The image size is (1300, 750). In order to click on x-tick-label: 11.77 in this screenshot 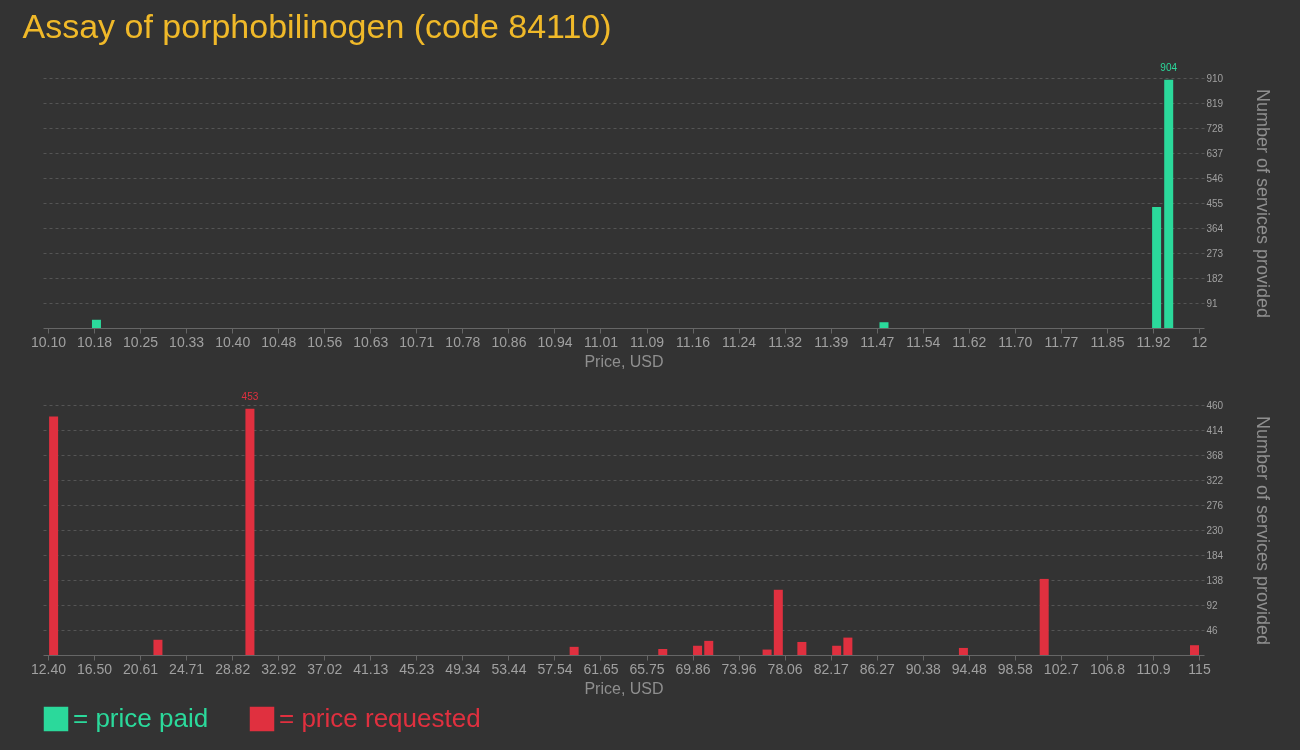, I will do `click(1061, 341)`.